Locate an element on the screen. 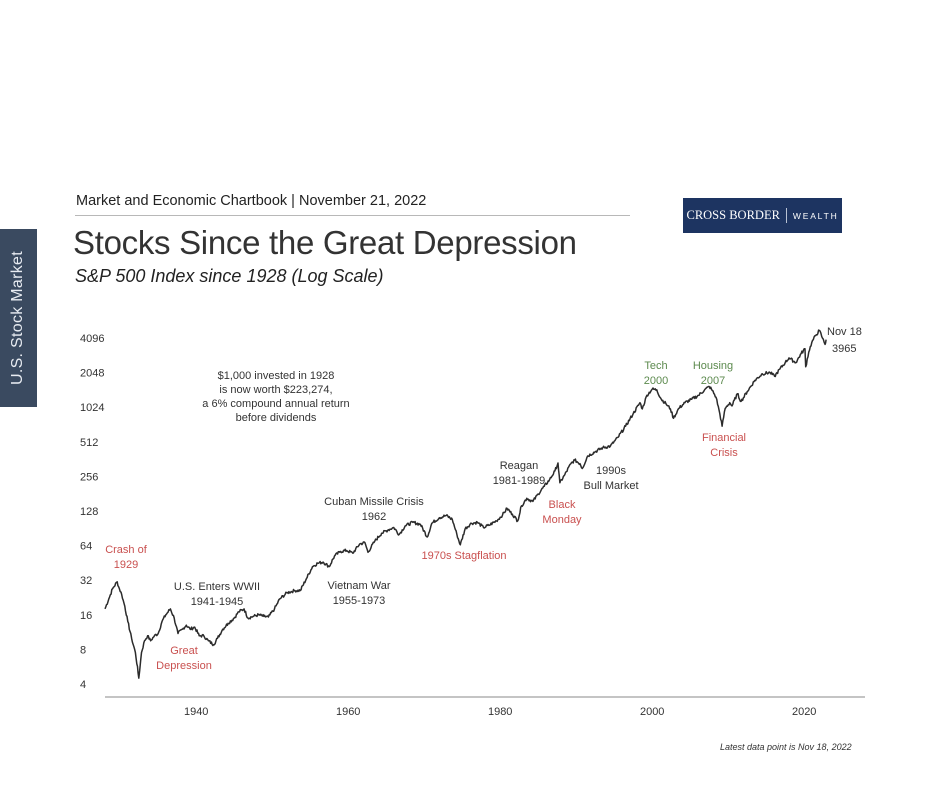 The height and width of the screenshot is (788, 940). y-tick-label: 4 is located at coordinates (83, 685).